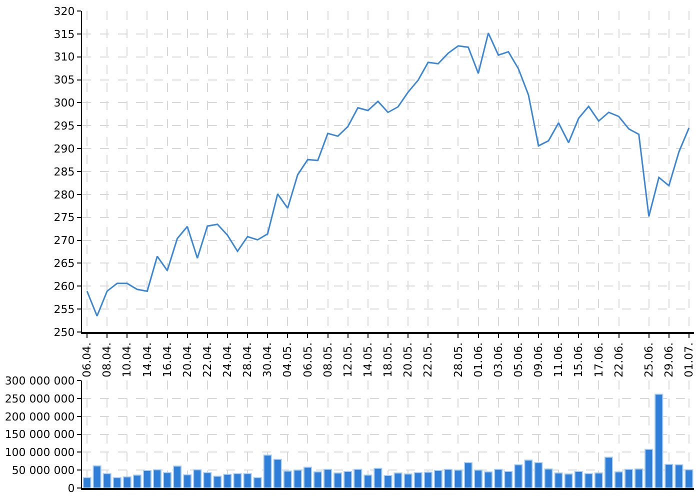 The width and height of the screenshot is (700, 500). I want to click on y-tick-label: 265, so click(64, 263).